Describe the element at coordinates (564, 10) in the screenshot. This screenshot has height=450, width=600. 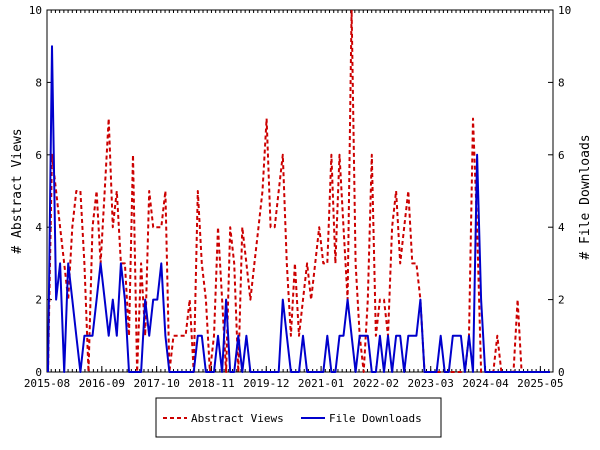
I see `y-right-tick-label: 10` at that location.